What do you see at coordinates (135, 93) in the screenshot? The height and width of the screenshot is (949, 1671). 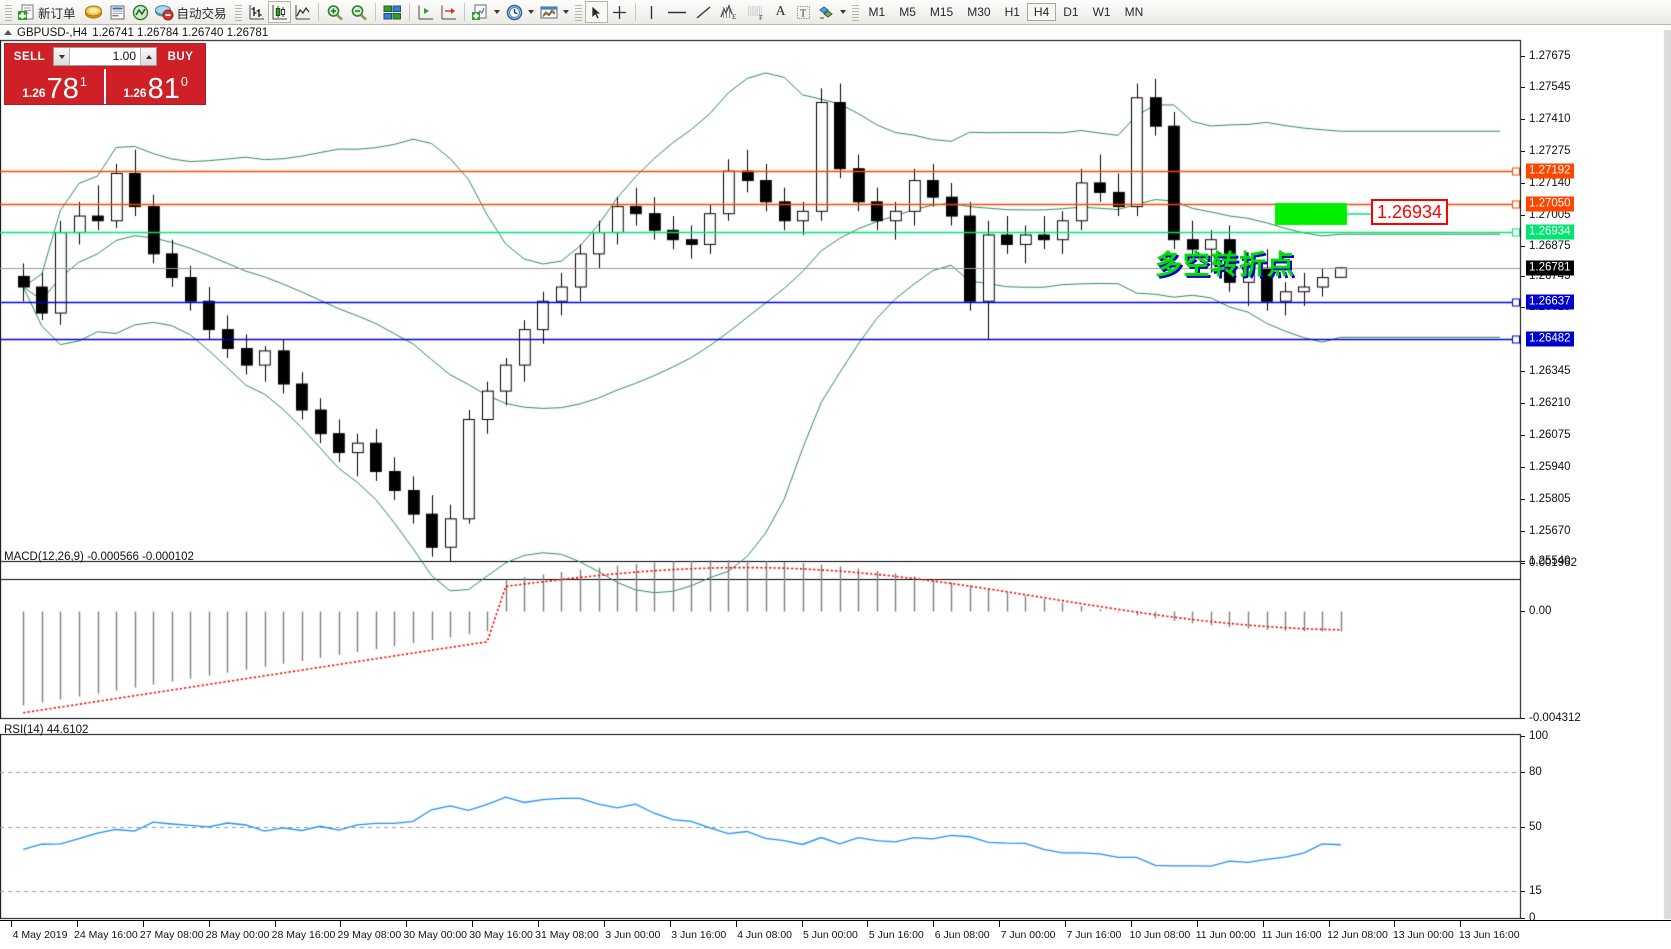 I see `buy-price-prefix: 1.26` at bounding box center [135, 93].